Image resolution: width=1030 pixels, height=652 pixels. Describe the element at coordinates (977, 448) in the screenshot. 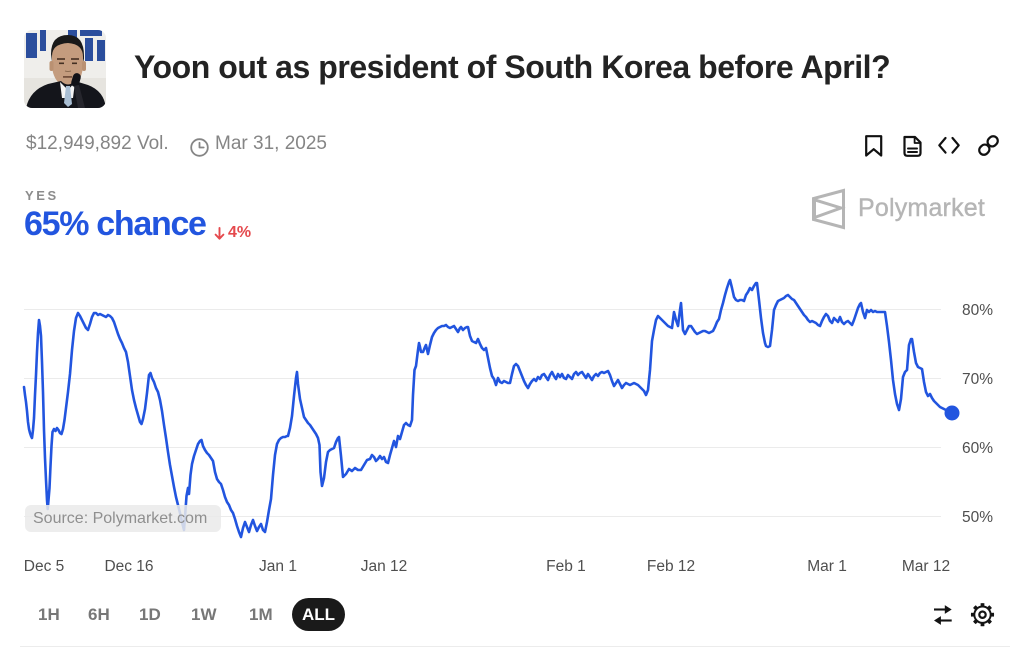

I see `svg-text: 60%` at that location.